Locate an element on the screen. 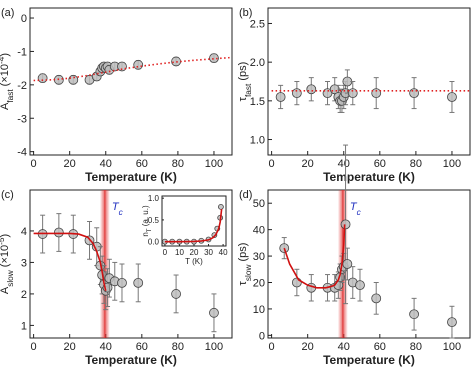 Image resolution: width=474 pixels, height=369 pixels. y-tick-label: 2 is located at coordinates (24, 295).